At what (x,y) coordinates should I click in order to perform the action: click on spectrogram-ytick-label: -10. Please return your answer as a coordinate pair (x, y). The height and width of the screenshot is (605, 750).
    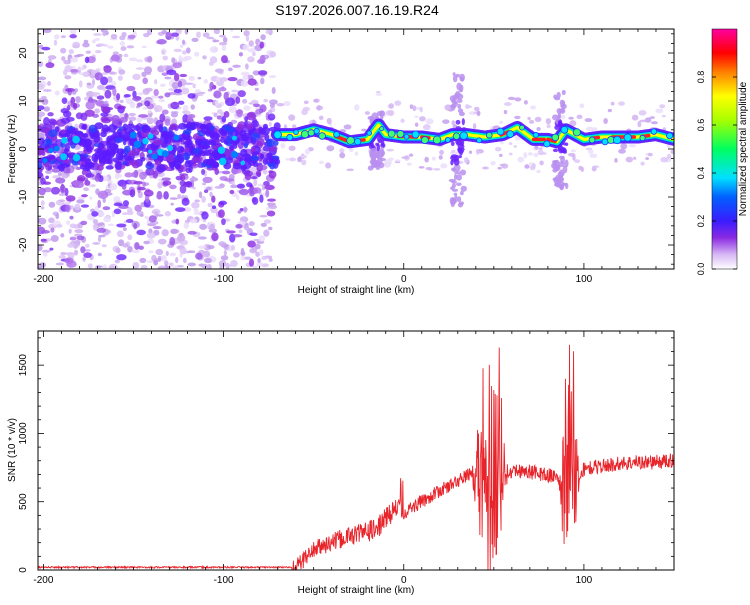
    Looking at the image, I should click on (23, 196).